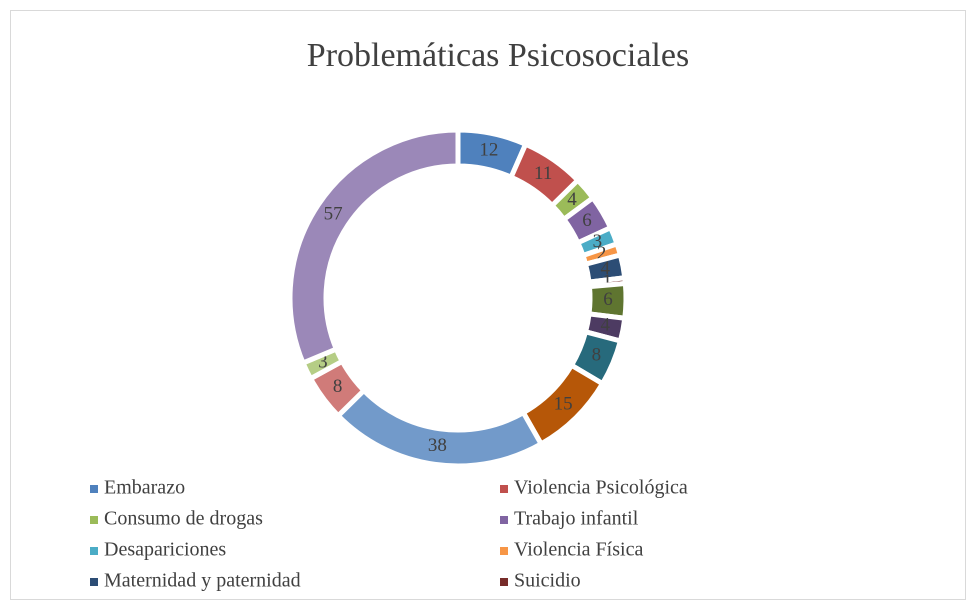 This screenshot has width=976, height=610. What do you see at coordinates (498, 55) in the screenshot?
I see `chart-title: Problemáticas Psicosociales` at bounding box center [498, 55].